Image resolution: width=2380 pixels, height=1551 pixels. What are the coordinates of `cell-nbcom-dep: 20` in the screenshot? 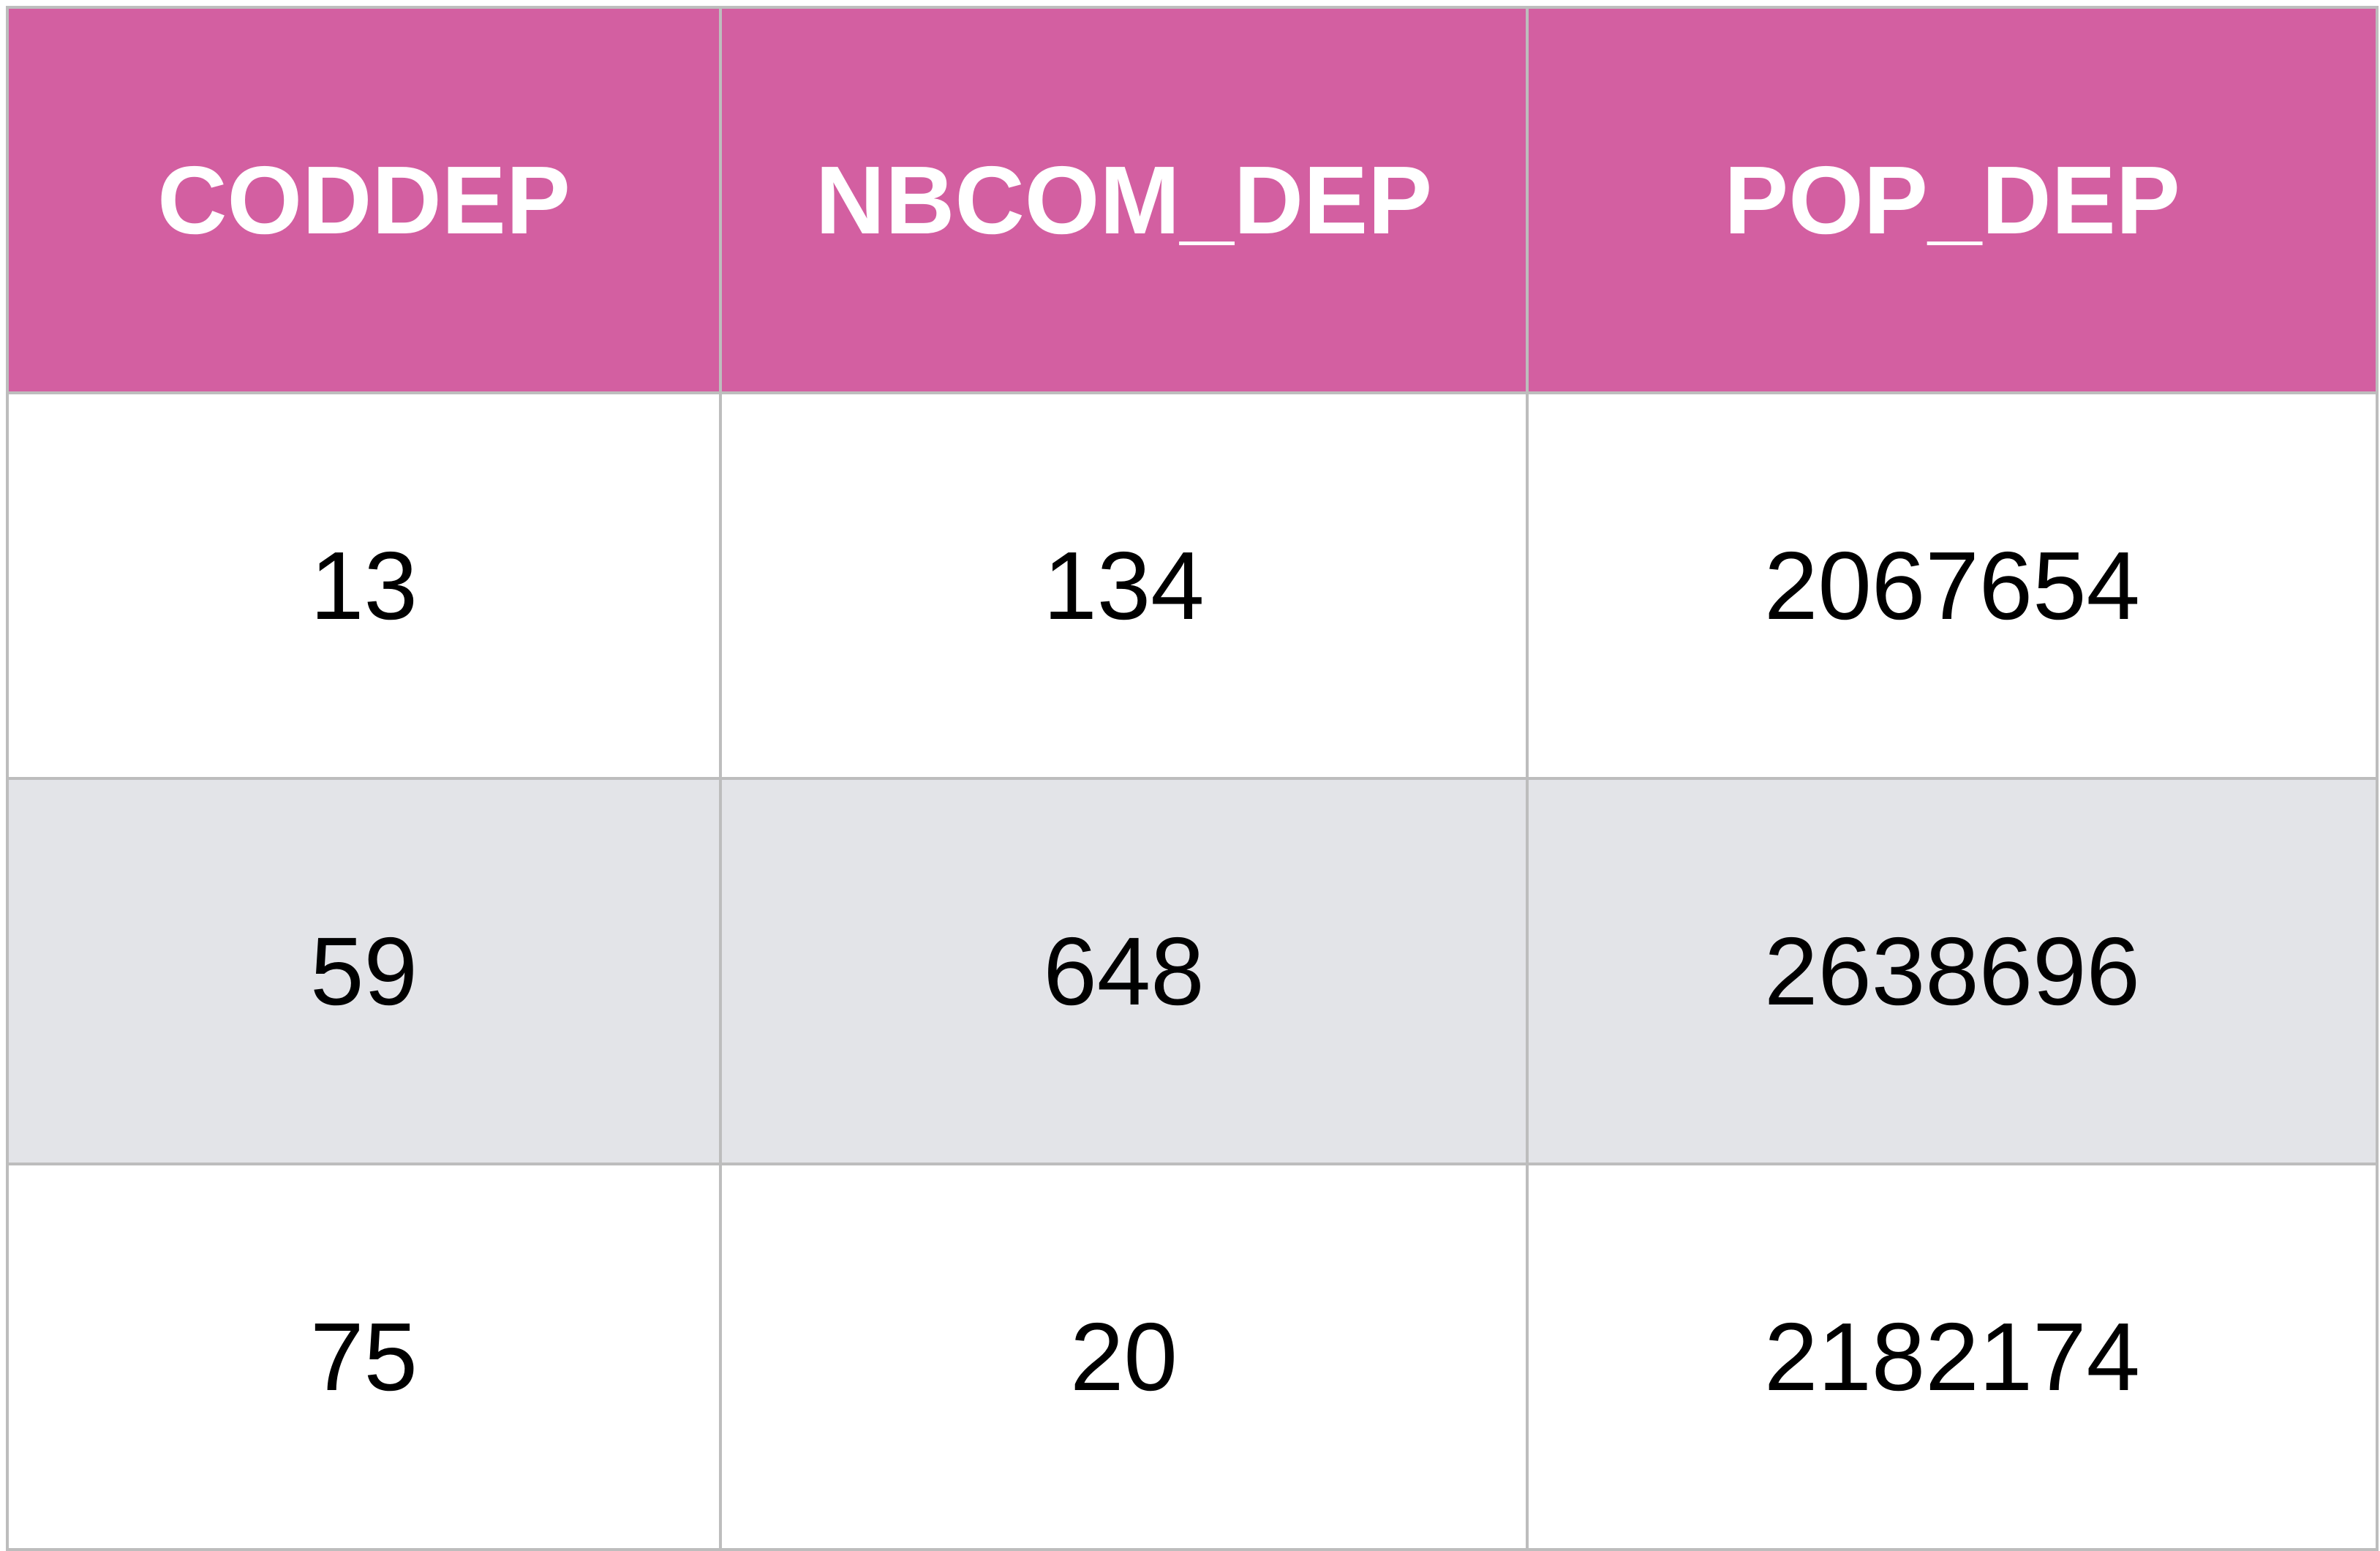 It's located at (1124, 1357).